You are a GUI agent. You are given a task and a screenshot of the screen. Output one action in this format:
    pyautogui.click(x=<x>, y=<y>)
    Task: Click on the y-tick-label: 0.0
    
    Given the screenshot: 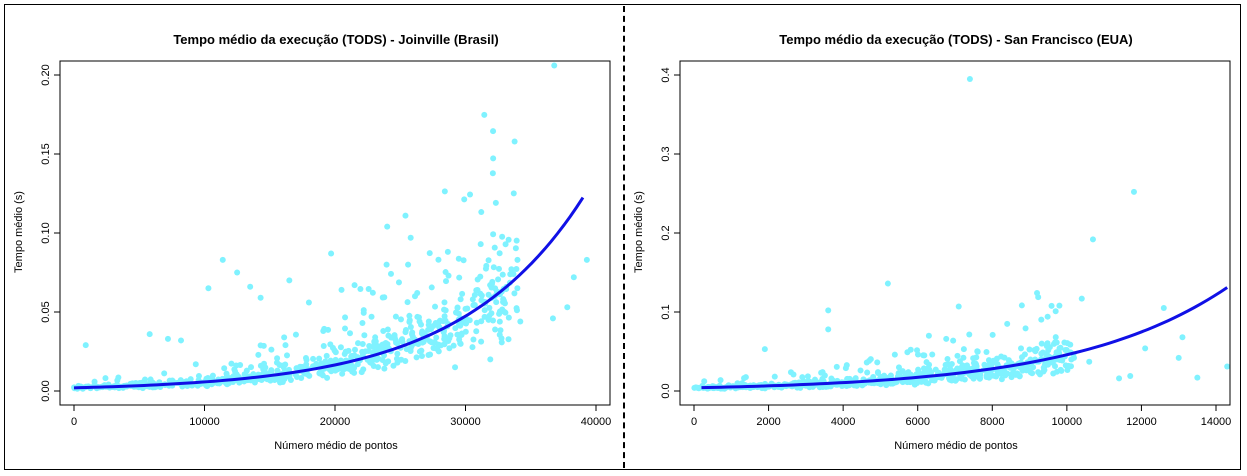 What is the action you would take?
    pyautogui.click(x=666, y=390)
    